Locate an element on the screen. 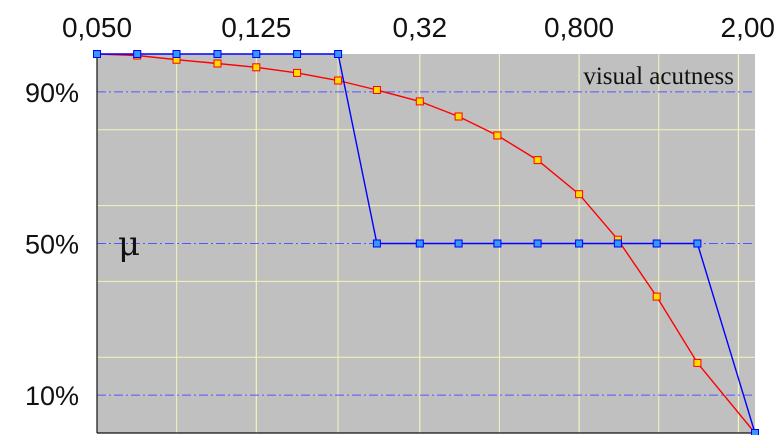  x-tick-label-3: 0,800 is located at coordinates (579, 27).